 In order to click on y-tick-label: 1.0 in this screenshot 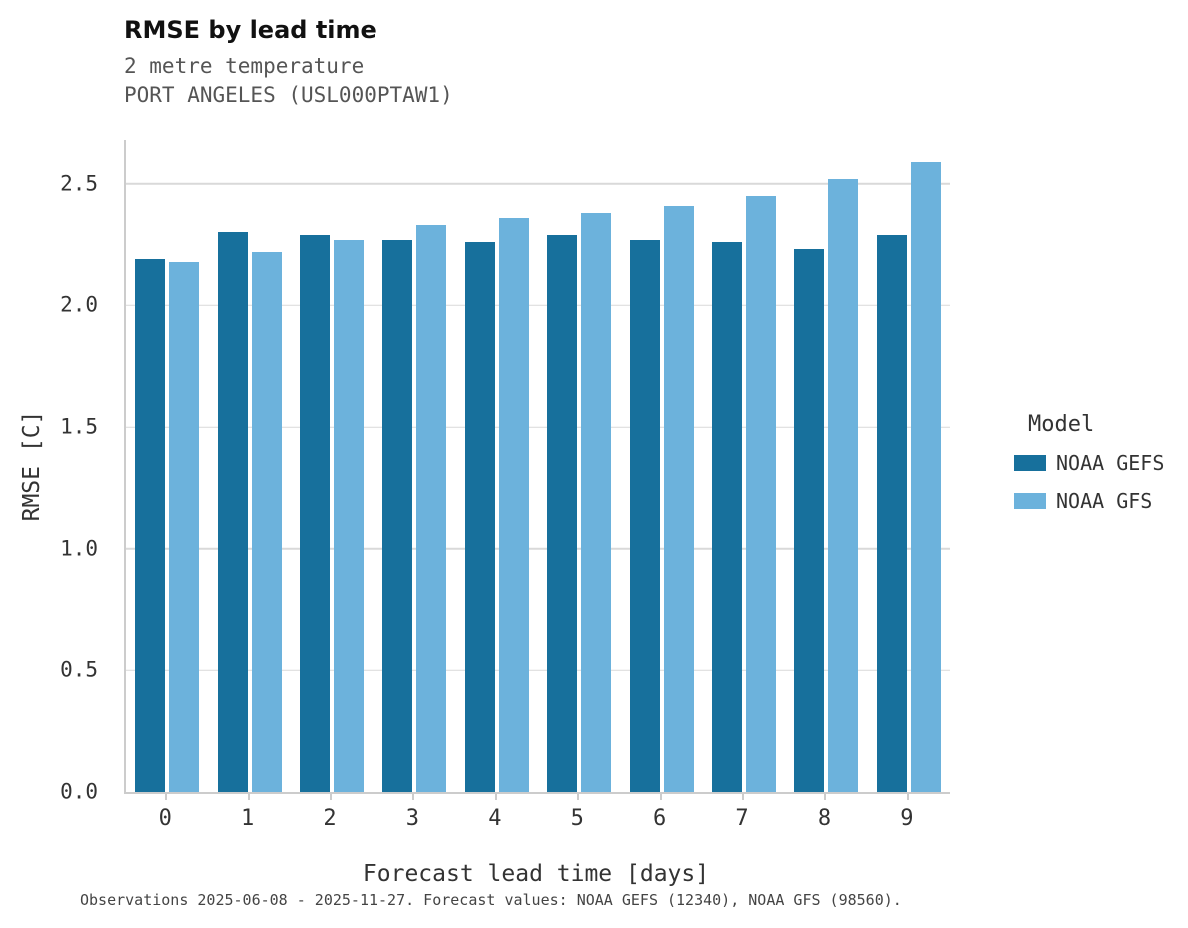, I will do `click(79, 548)`.